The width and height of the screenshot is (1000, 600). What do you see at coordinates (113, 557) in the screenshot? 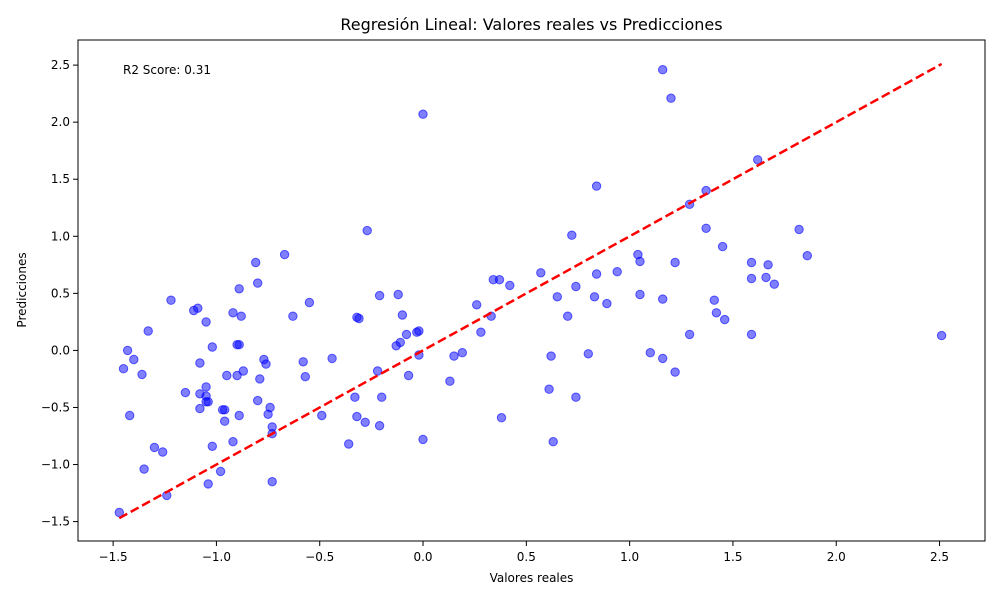
I see `x-tick-label: −1.5` at bounding box center [113, 557].